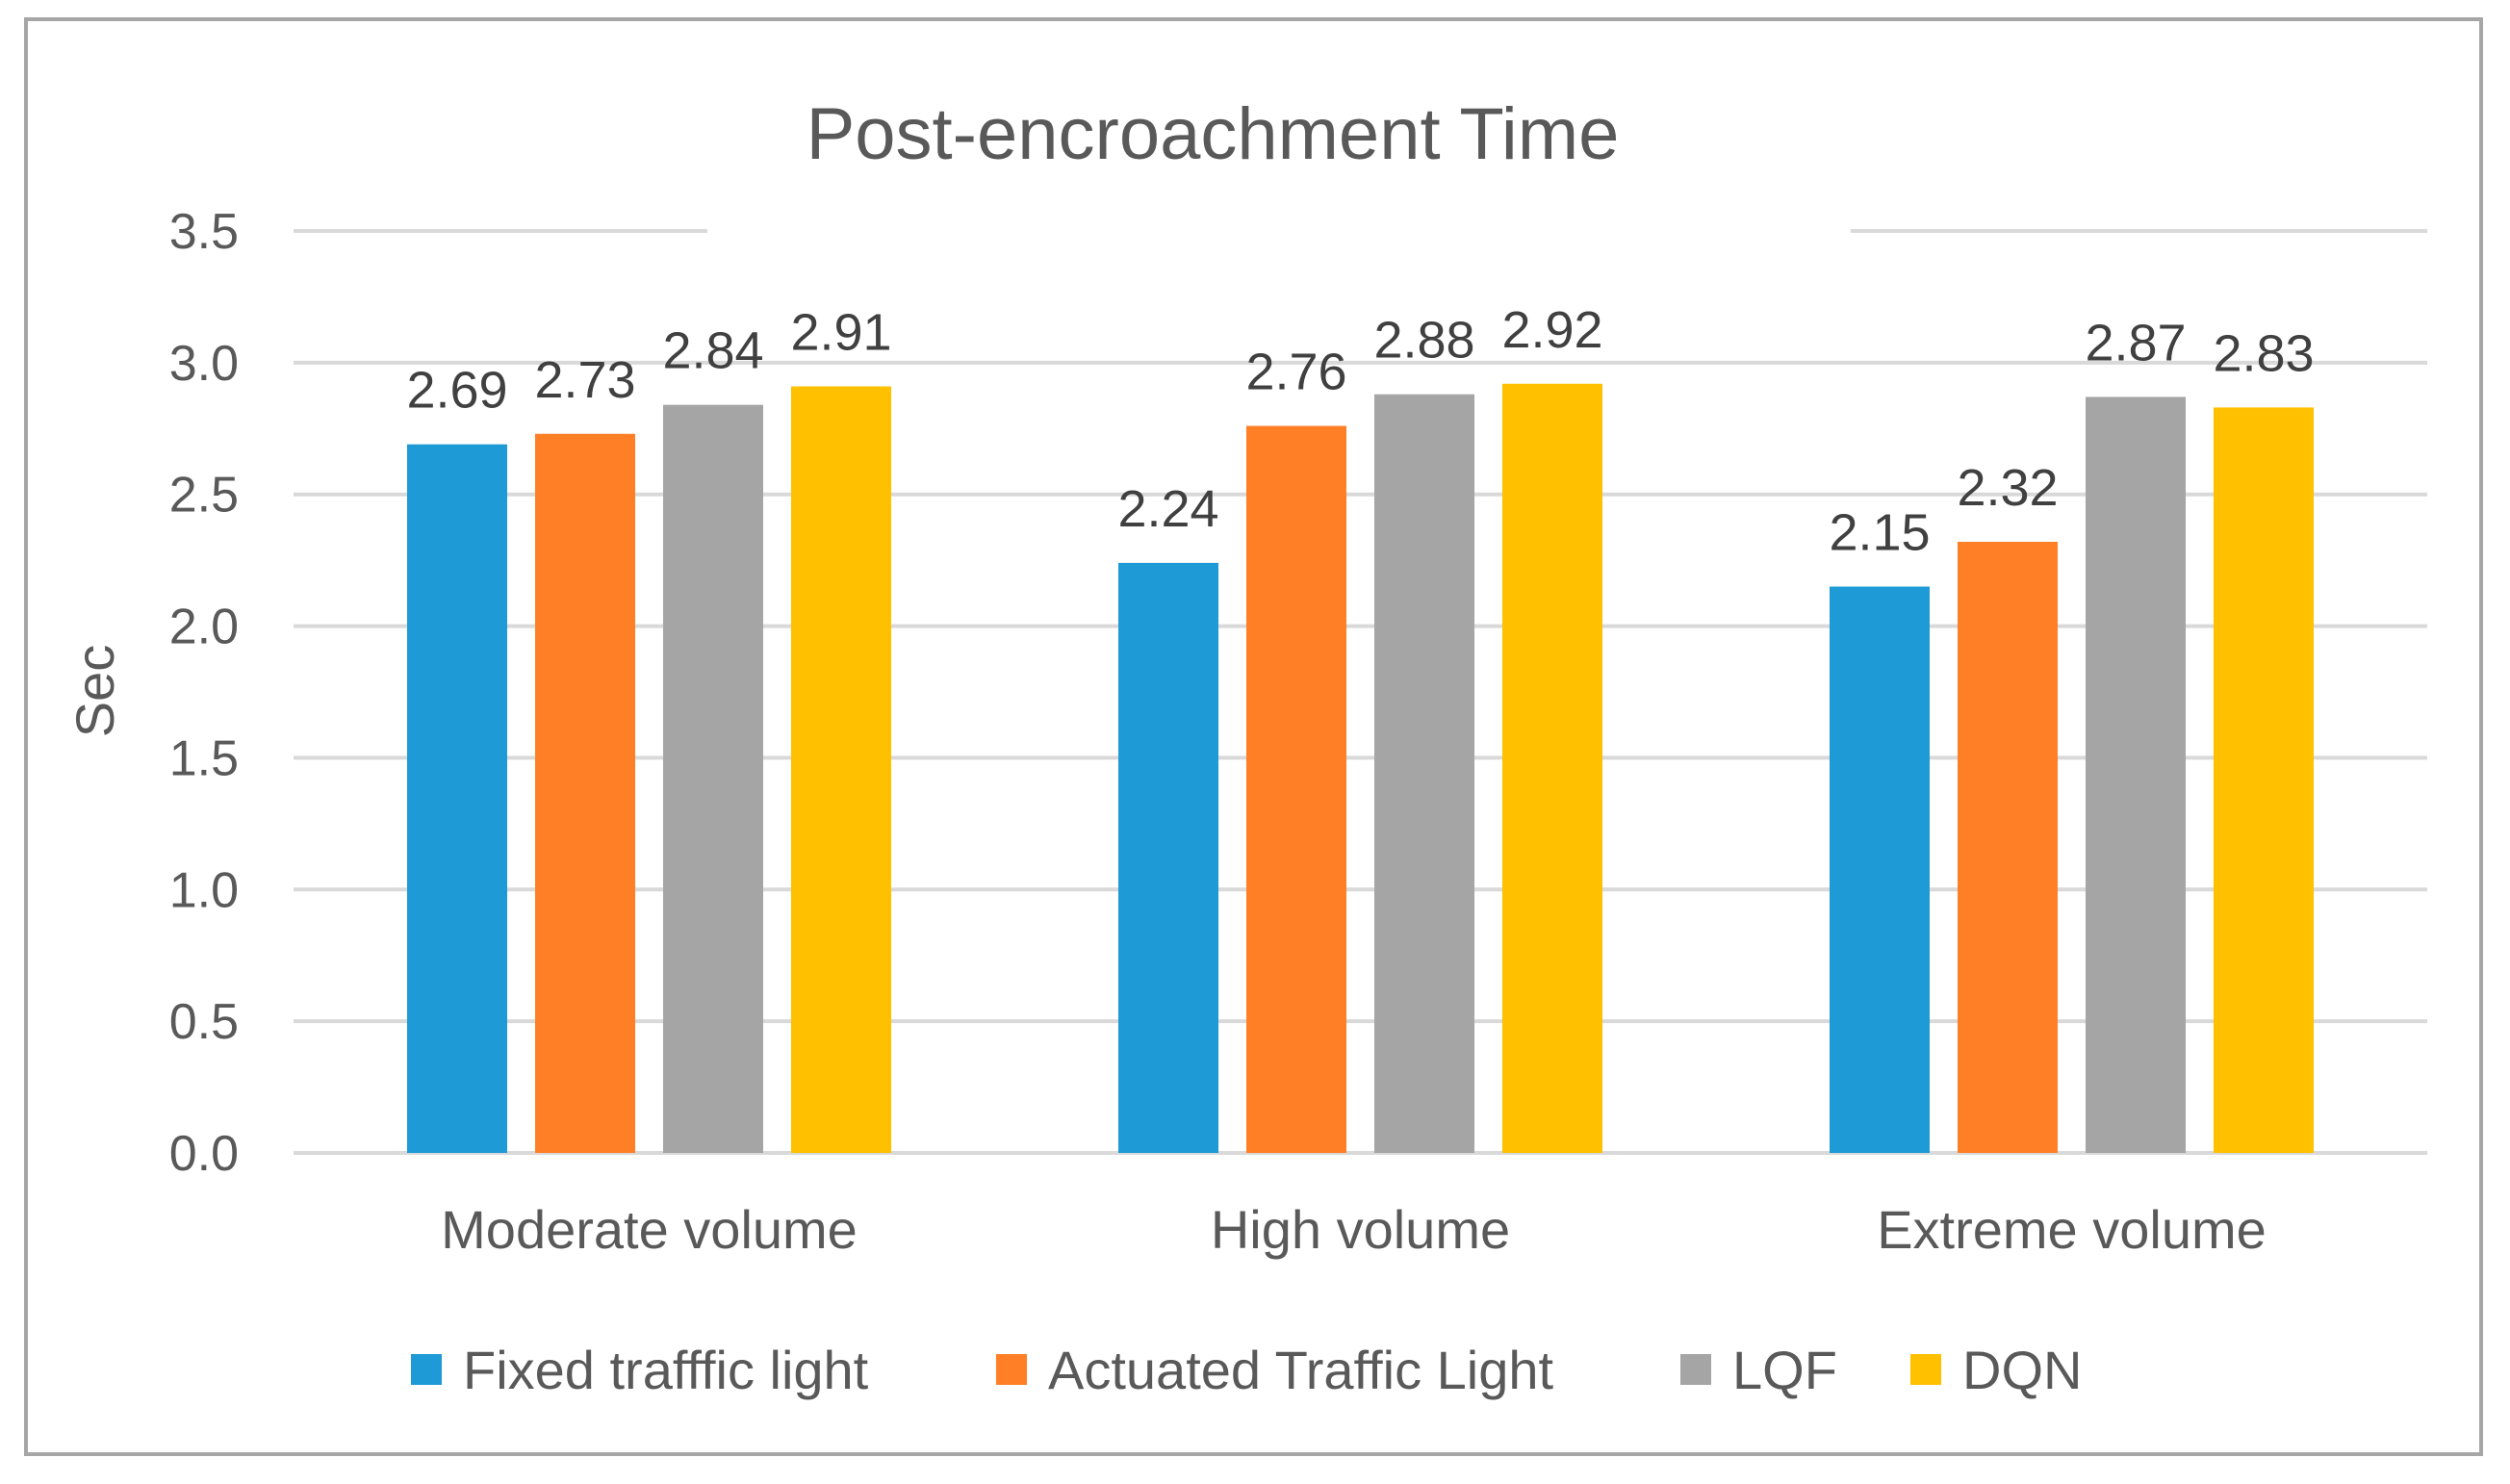  What do you see at coordinates (1785, 1370) in the screenshot?
I see `legend-label: LQF` at bounding box center [1785, 1370].